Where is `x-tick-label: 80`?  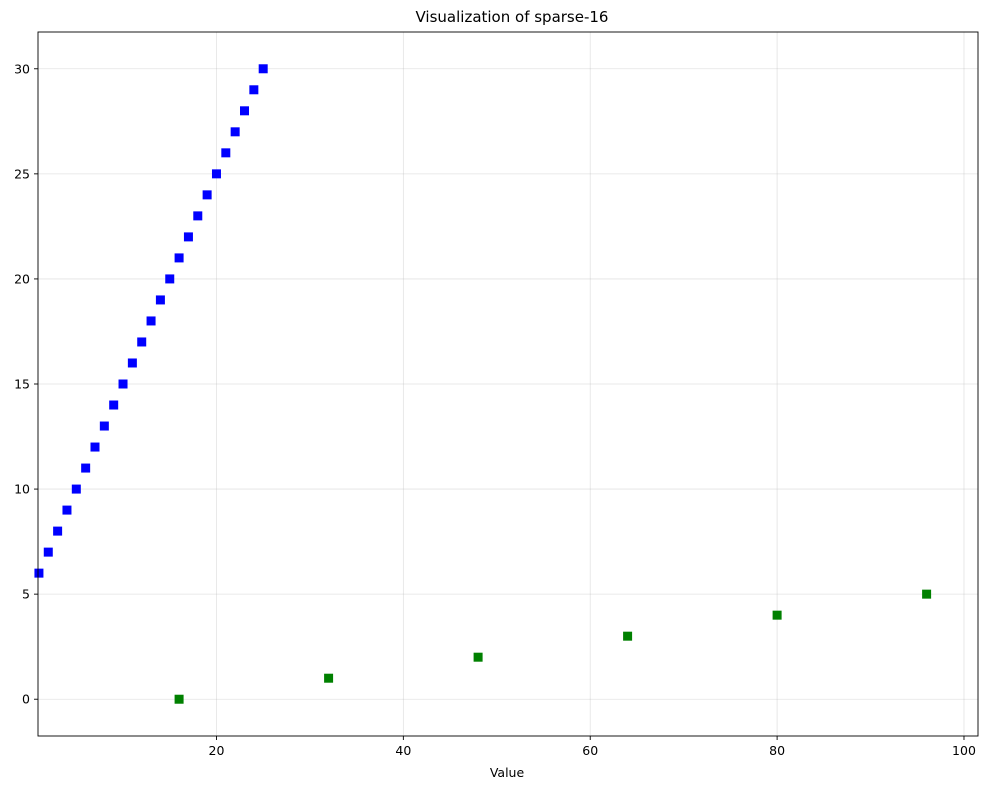 x-tick-label: 80 is located at coordinates (777, 750).